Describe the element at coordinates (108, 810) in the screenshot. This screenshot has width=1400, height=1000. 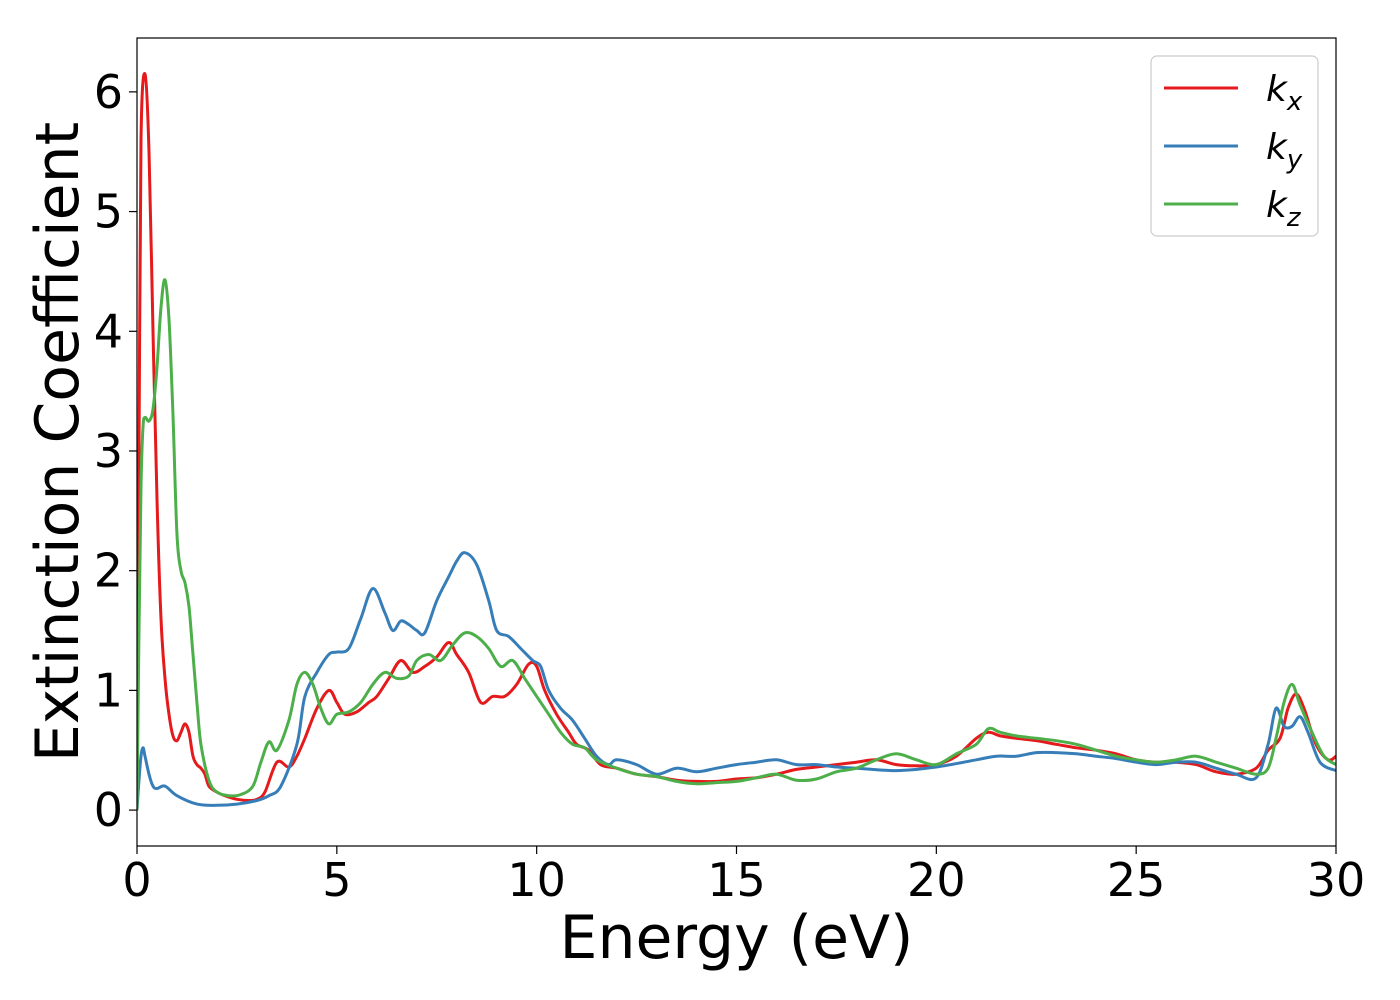
I see `y-tick-label: 0` at that location.